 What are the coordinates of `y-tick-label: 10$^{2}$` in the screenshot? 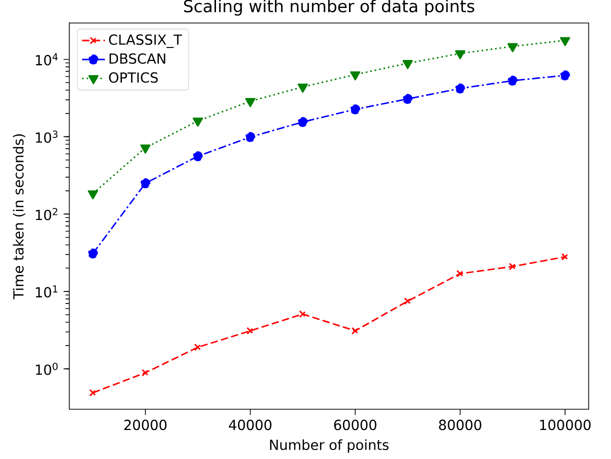 It's located at (47, 214).